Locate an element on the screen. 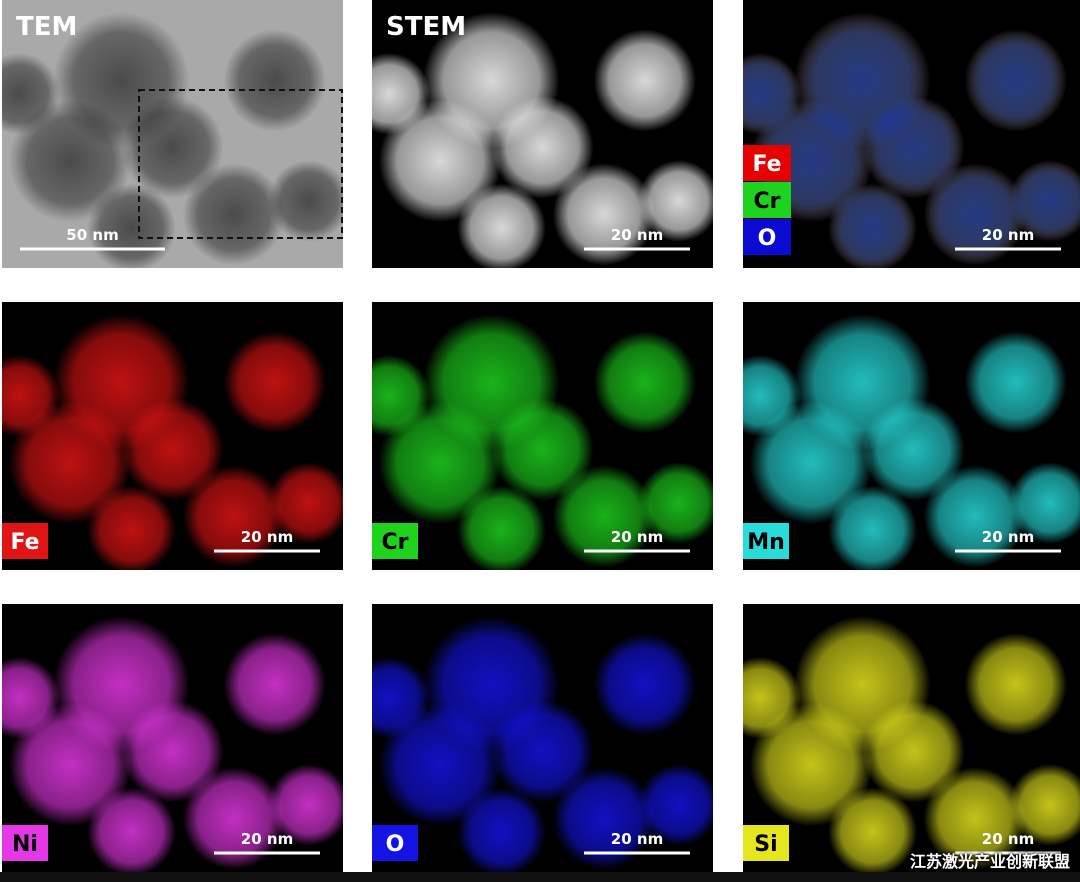  panel-label: Fe is located at coordinates (24, 542).